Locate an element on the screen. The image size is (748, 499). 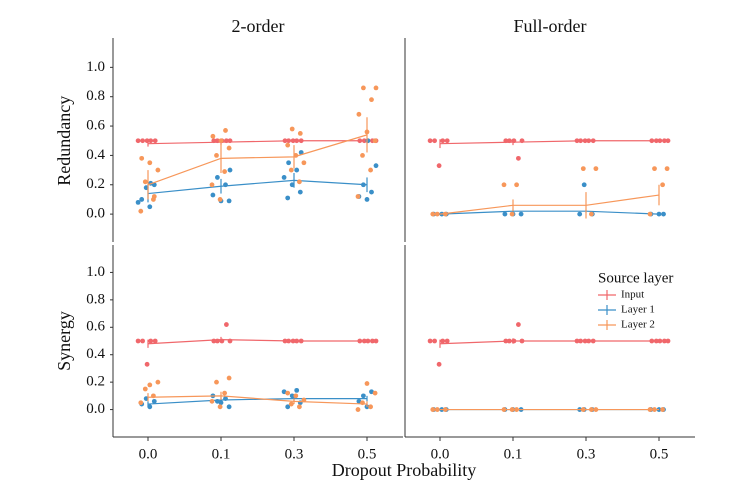
y-axis-label: Redundancy is located at coordinates (64, 141).